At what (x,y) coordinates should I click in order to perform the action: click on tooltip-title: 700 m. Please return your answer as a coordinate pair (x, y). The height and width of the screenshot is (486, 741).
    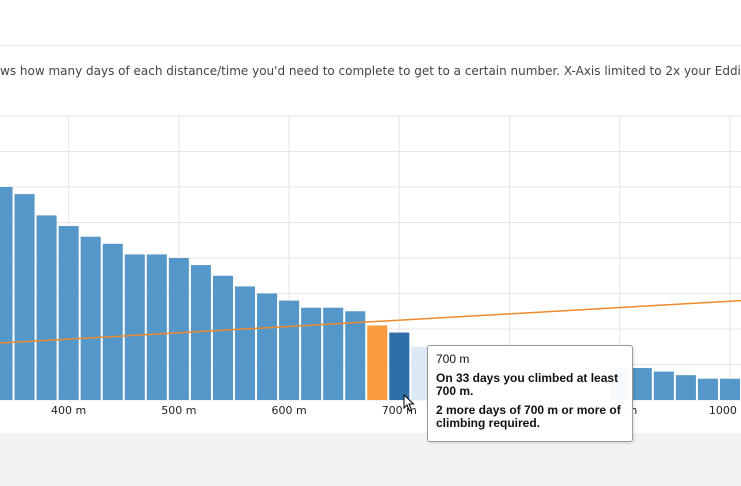
    Looking at the image, I should click on (453, 359).